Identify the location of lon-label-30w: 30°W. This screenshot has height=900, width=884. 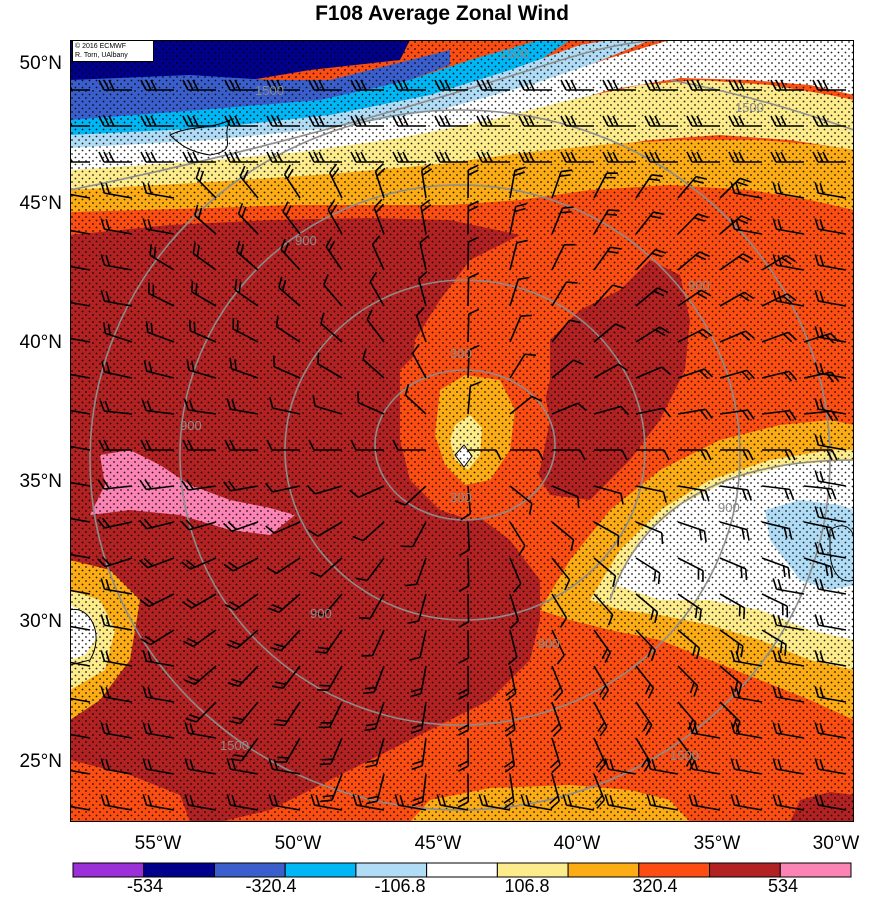
(836, 843).